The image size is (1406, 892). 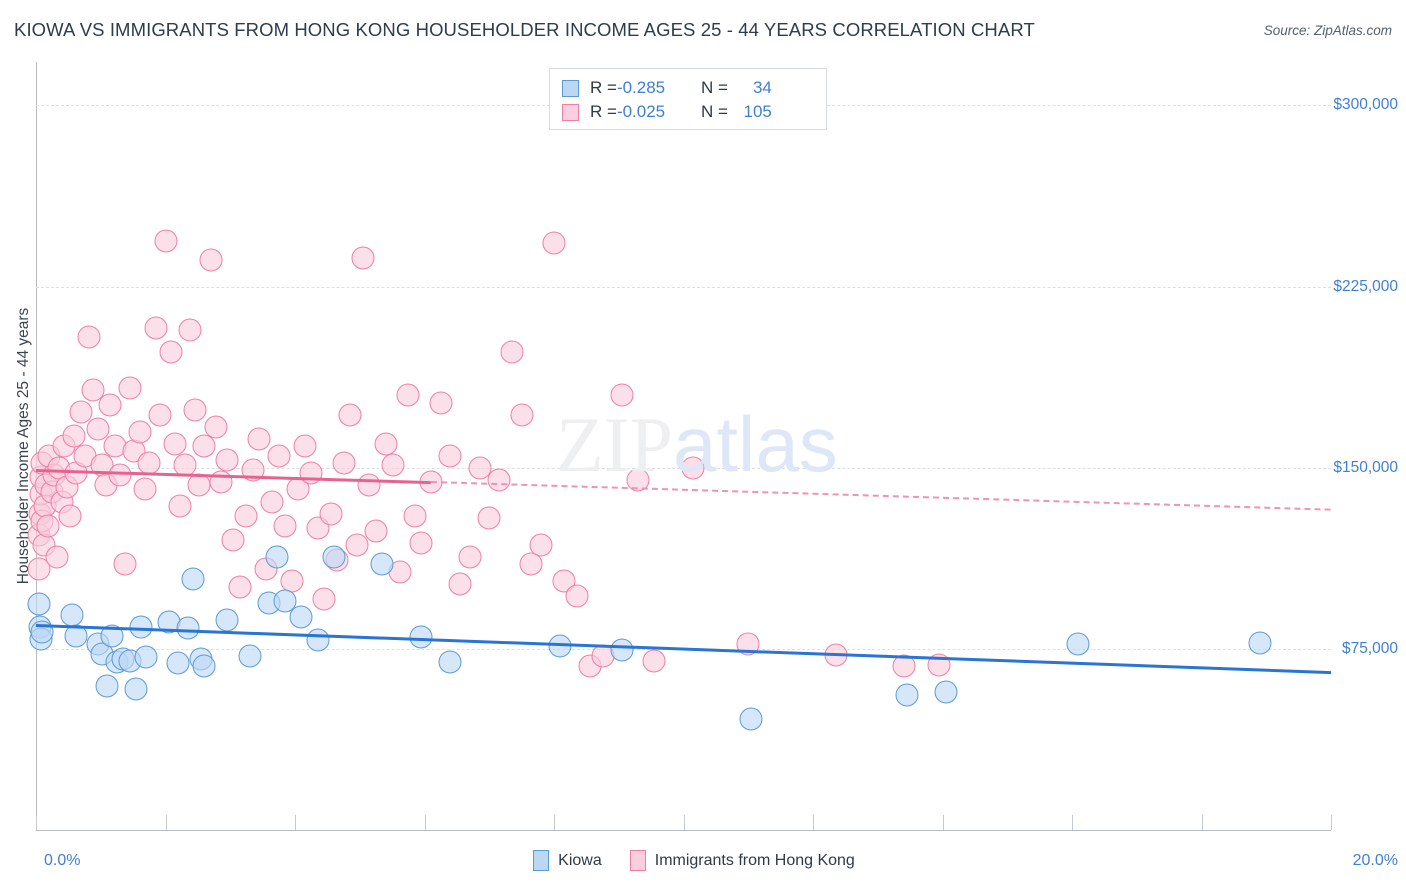 What do you see at coordinates (541, 860) in the screenshot?
I see `legend-swatch-kiowa-icon` at bounding box center [541, 860].